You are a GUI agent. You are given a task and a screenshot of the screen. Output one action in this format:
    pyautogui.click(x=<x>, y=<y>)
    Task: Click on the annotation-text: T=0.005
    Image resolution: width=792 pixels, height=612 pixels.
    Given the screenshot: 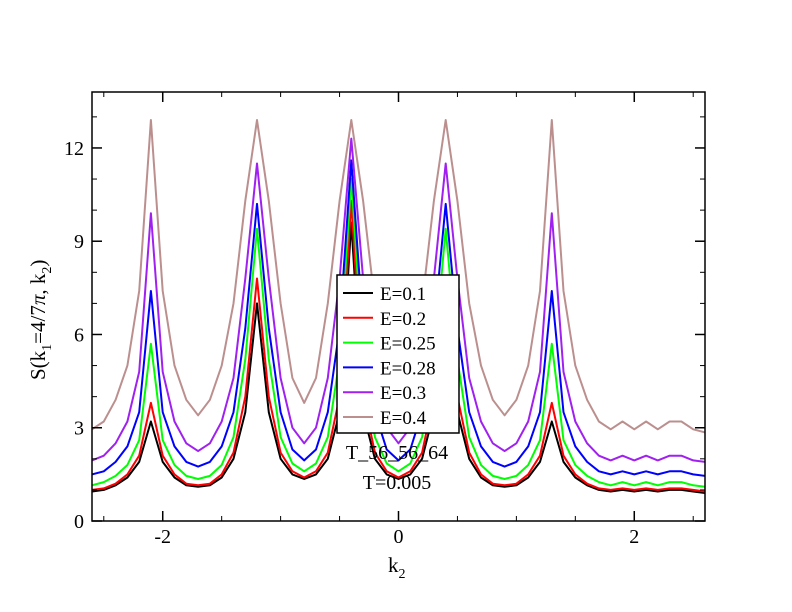 What is the action you would take?
    pyautogui.click(x=397, y=483)
    